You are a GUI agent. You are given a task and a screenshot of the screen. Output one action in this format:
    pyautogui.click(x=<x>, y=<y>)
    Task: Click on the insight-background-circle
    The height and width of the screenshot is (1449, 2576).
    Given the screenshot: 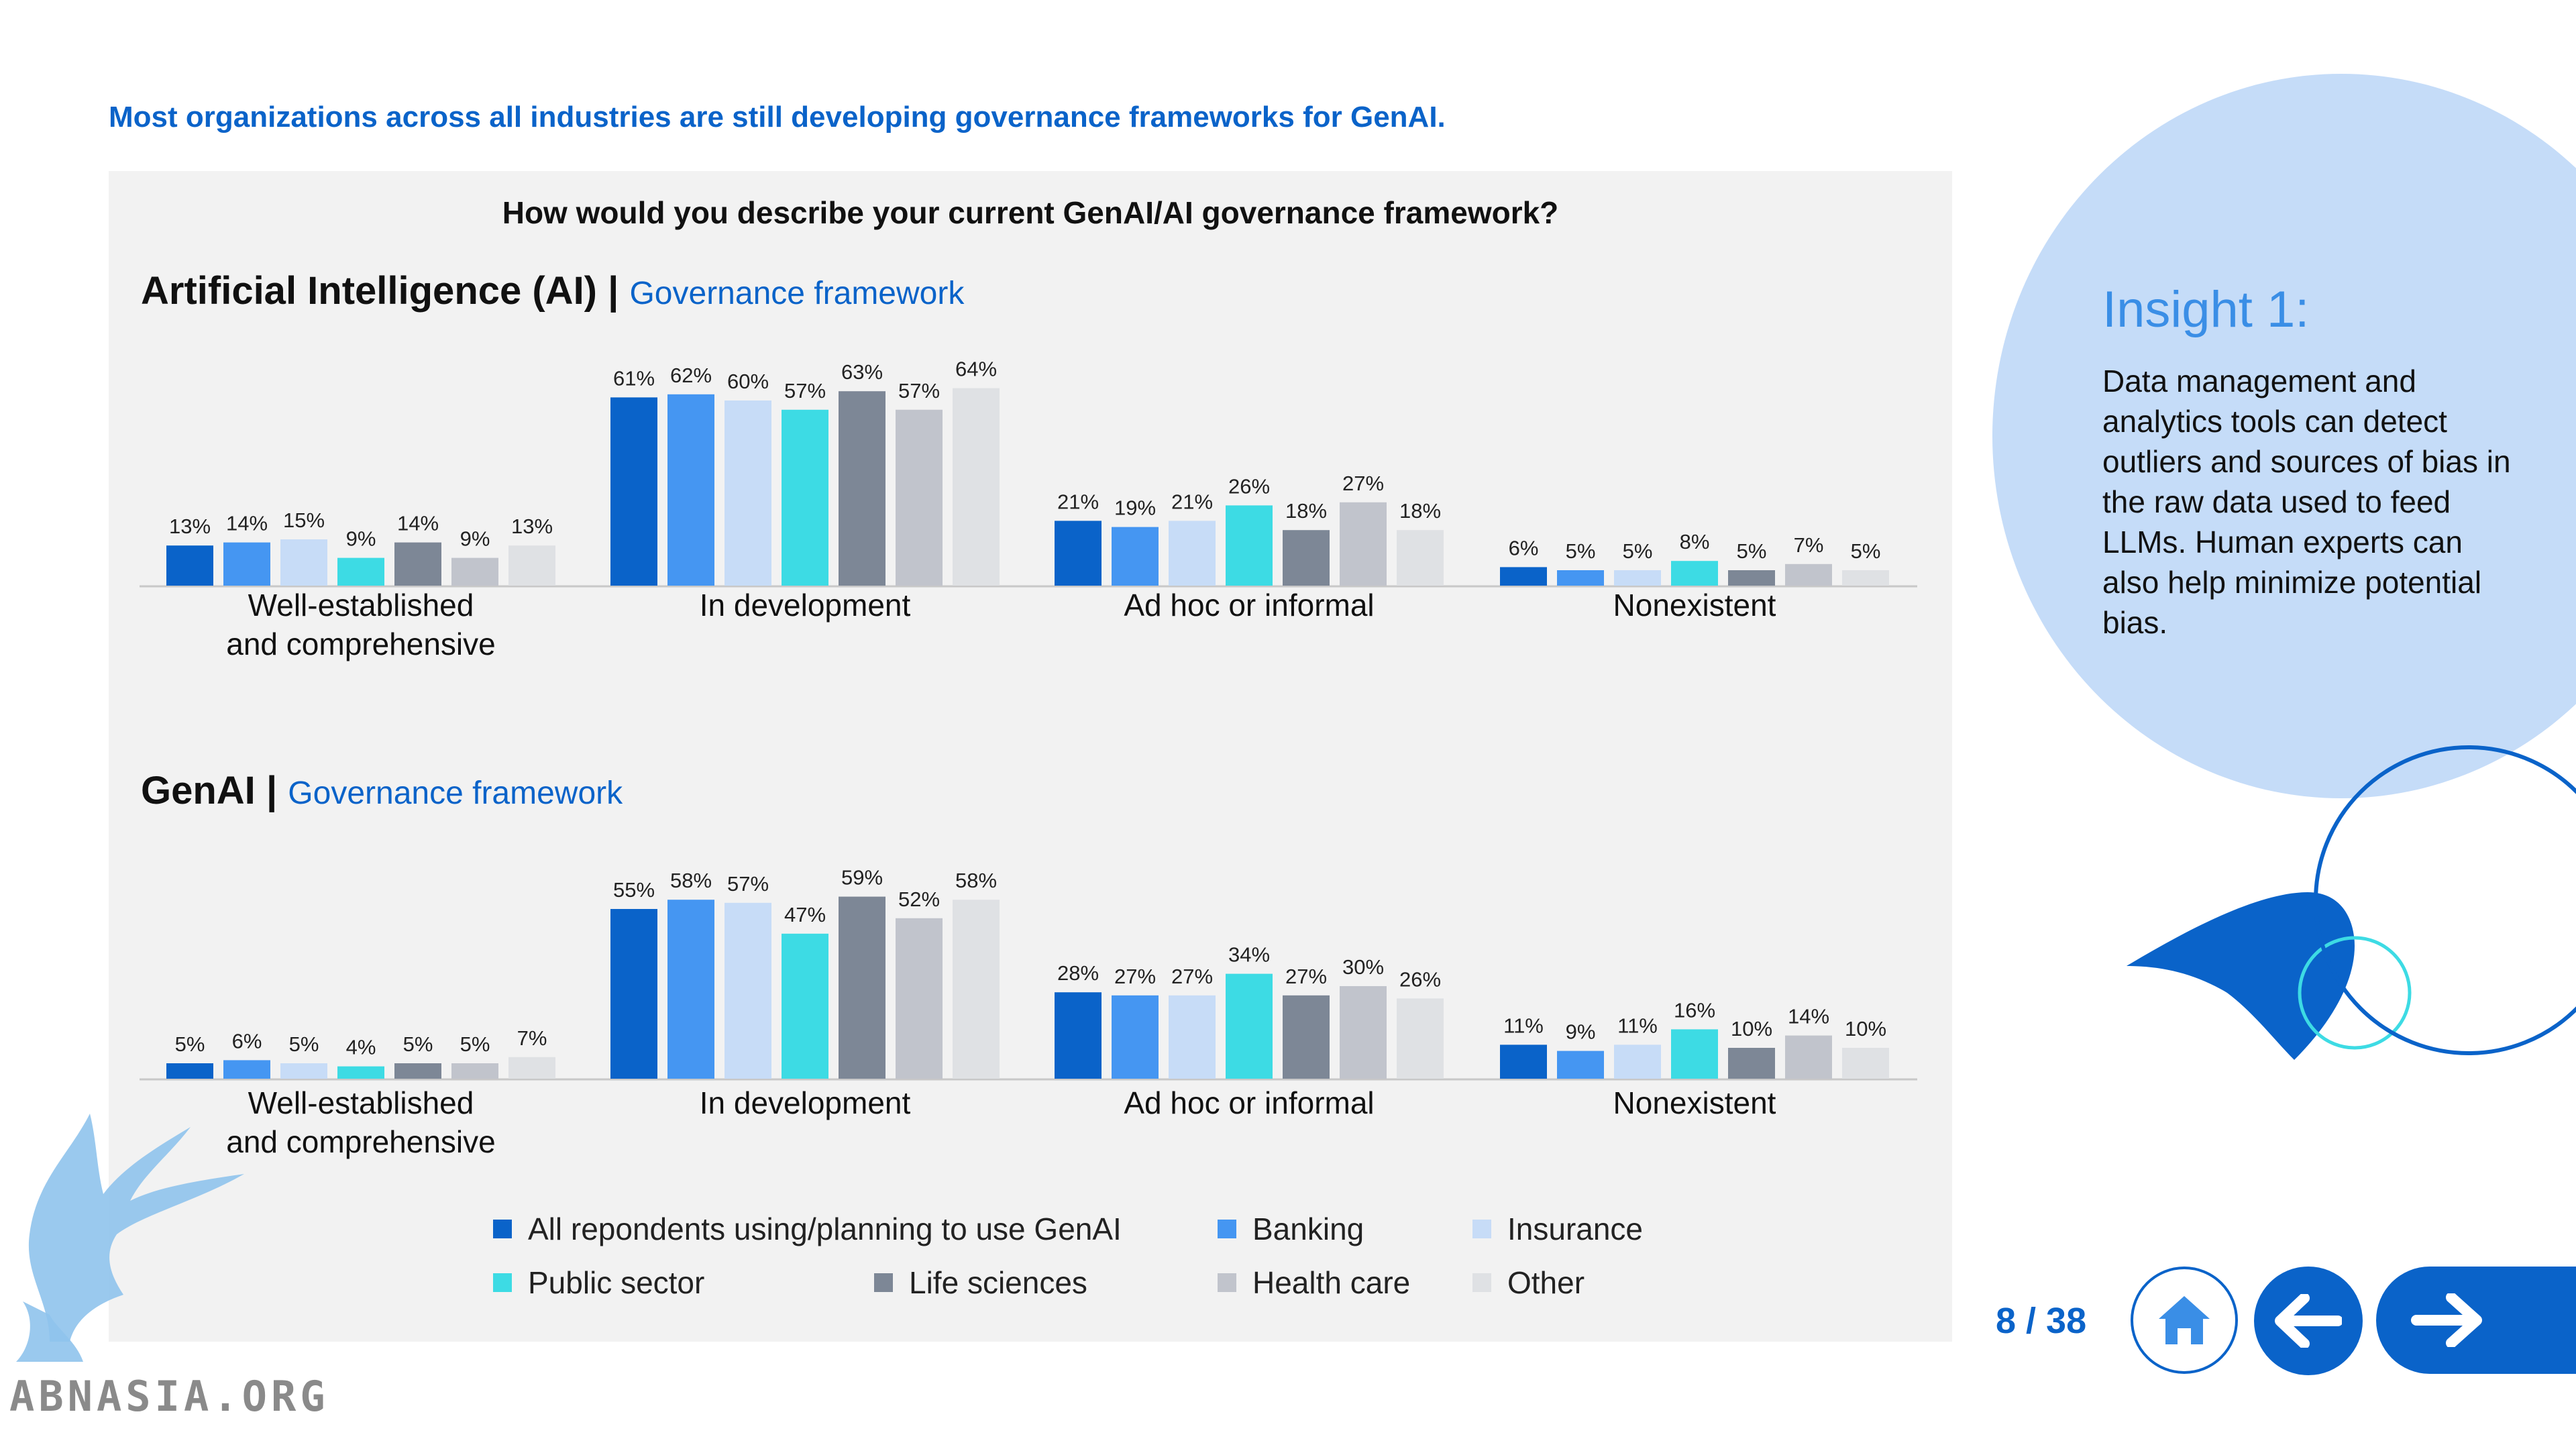 What is the action you would take?
    pyautogui.click(x=2284, y=436)
    